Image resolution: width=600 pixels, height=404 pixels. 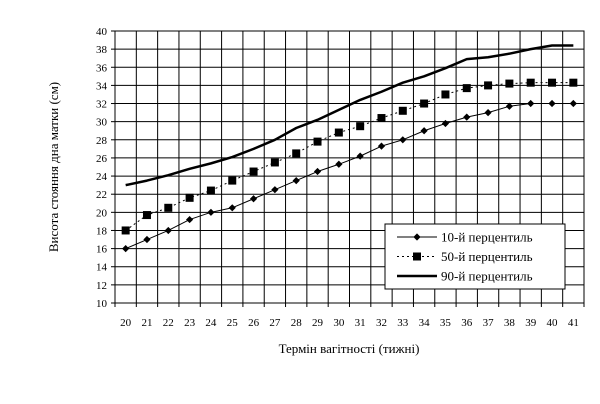 I want to click on x-tick-label: 26, so click(x=254, y=323).